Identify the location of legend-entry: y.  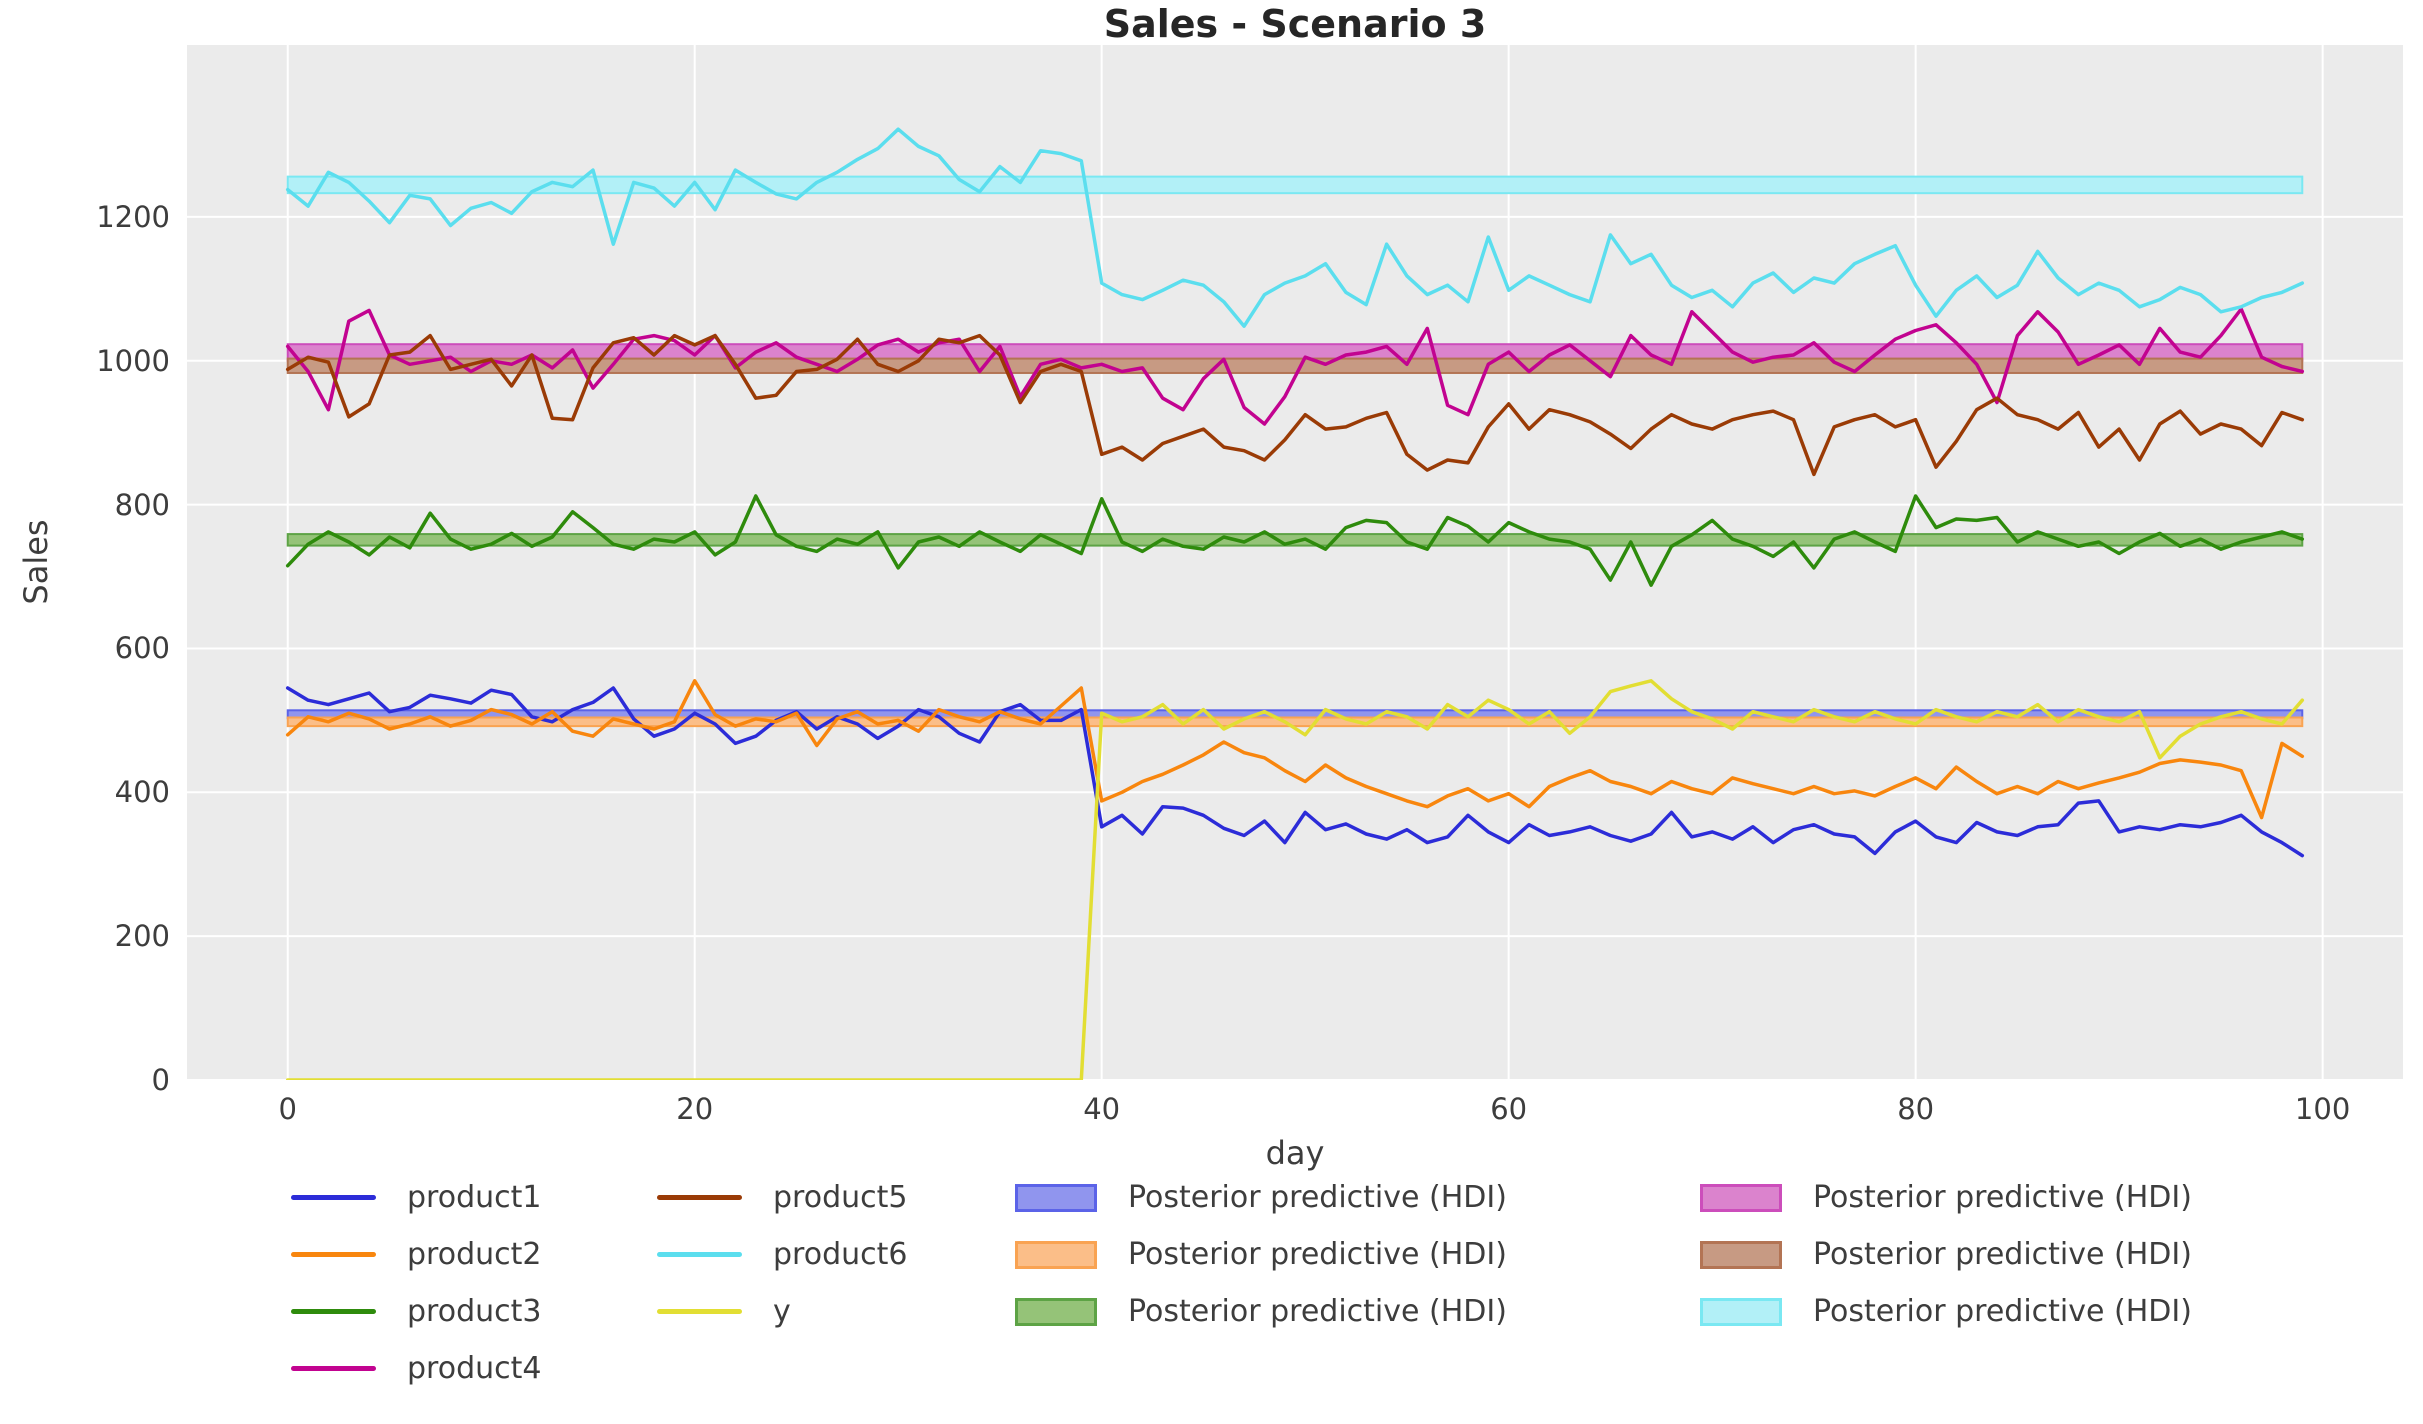
(782, 1311).